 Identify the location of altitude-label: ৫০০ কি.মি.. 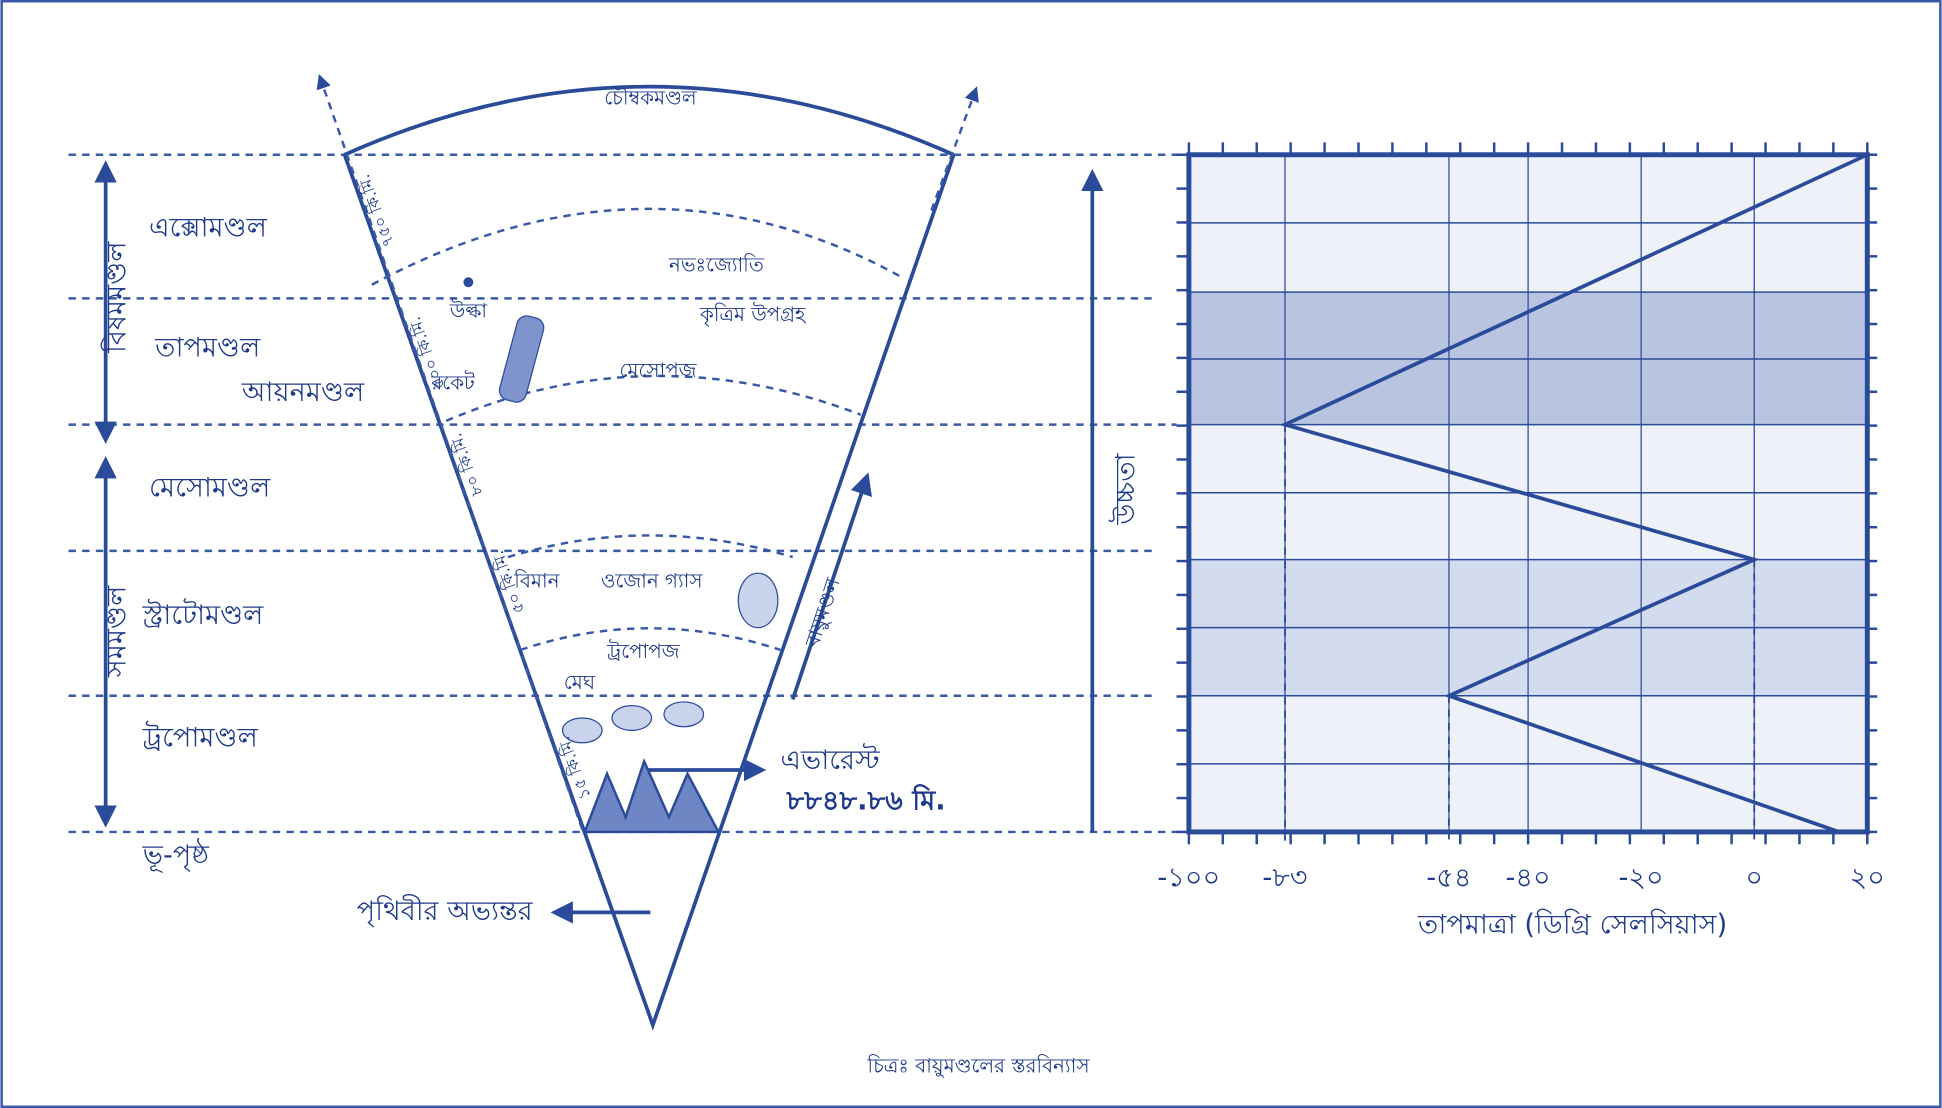
(427, 353).